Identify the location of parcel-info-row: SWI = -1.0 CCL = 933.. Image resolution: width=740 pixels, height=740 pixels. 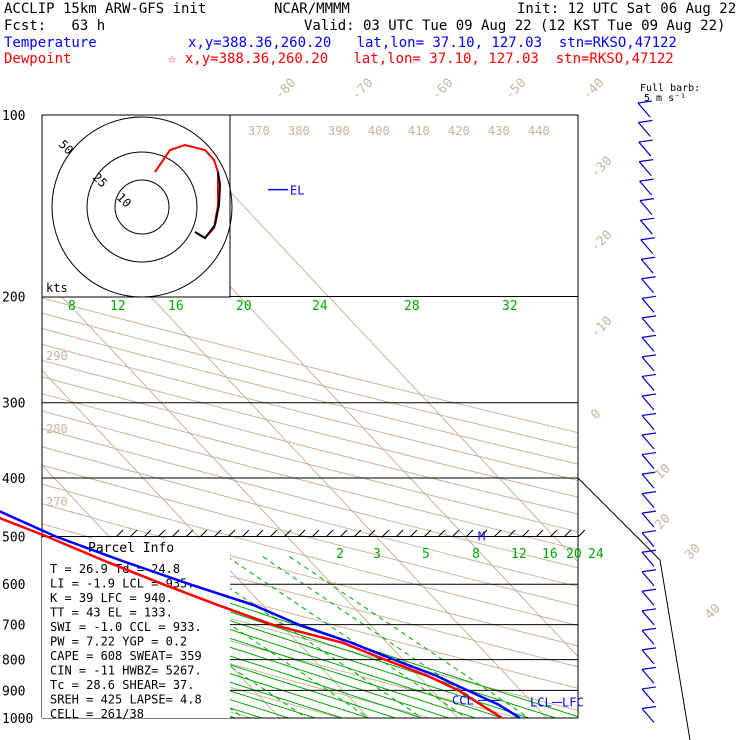
(126, 627).